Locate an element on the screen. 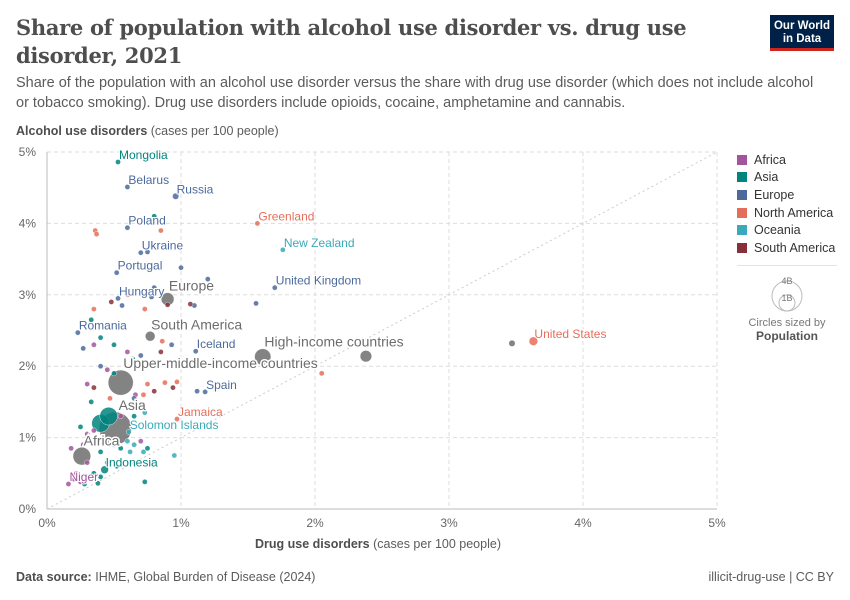 This screenshot has height=600, width=850. y-axis-title-unit: (cases per 100 people) is located at coordinates (214, 131).